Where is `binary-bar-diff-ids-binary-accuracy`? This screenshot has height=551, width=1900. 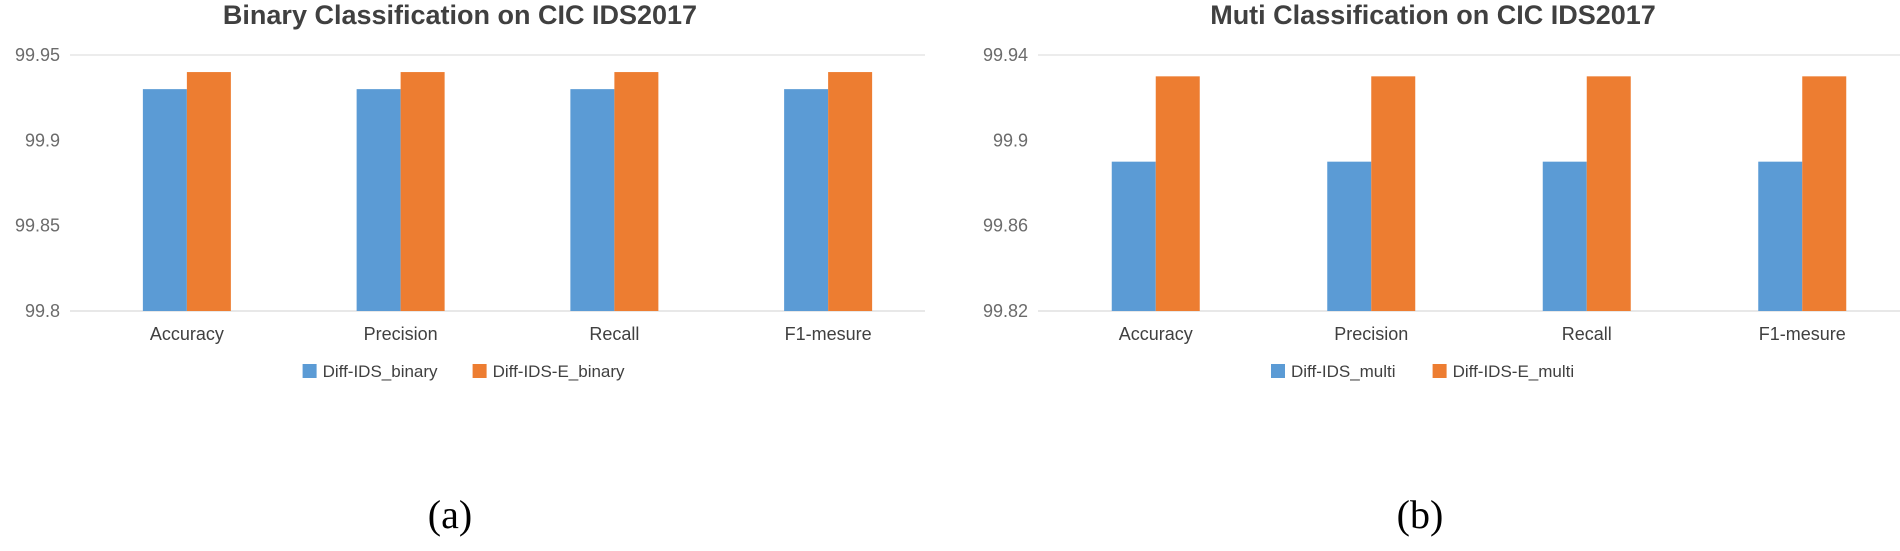 binary-bar-diff-ids-binary-accuracy is located at coordinates (164, 200).